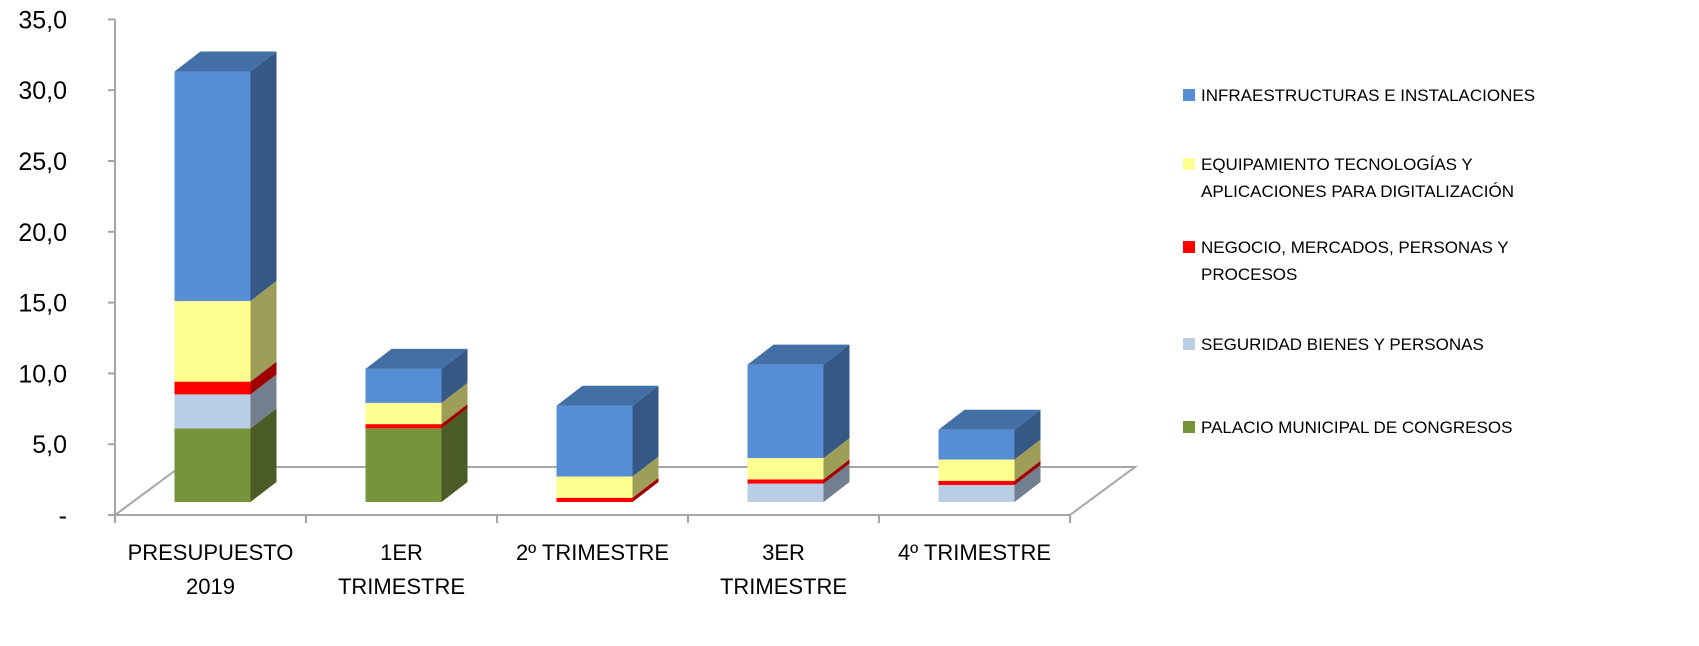 This screenshot has width=1699, height=646. What do you see at coordinates (1356, 427) in the screenshot?
I see `legend-label: PALACIO MUNICIPAL DE CONGRESOS` at bounding box center [1356, 427].